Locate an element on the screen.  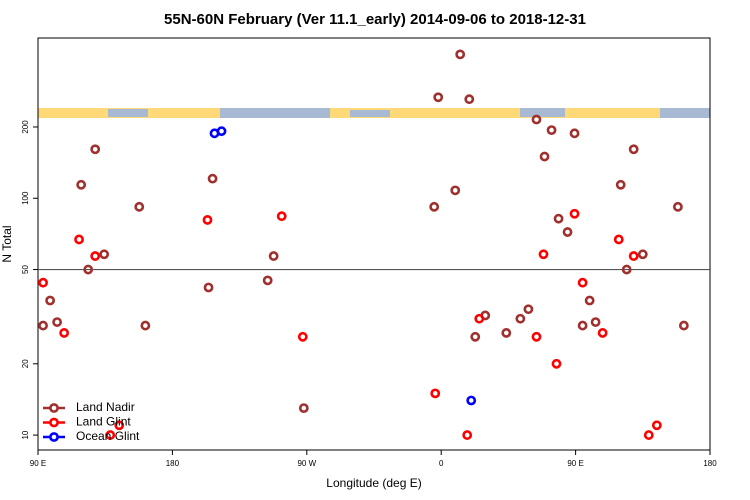
x-tick-label: 90 W is located at coordinates (306, 463).